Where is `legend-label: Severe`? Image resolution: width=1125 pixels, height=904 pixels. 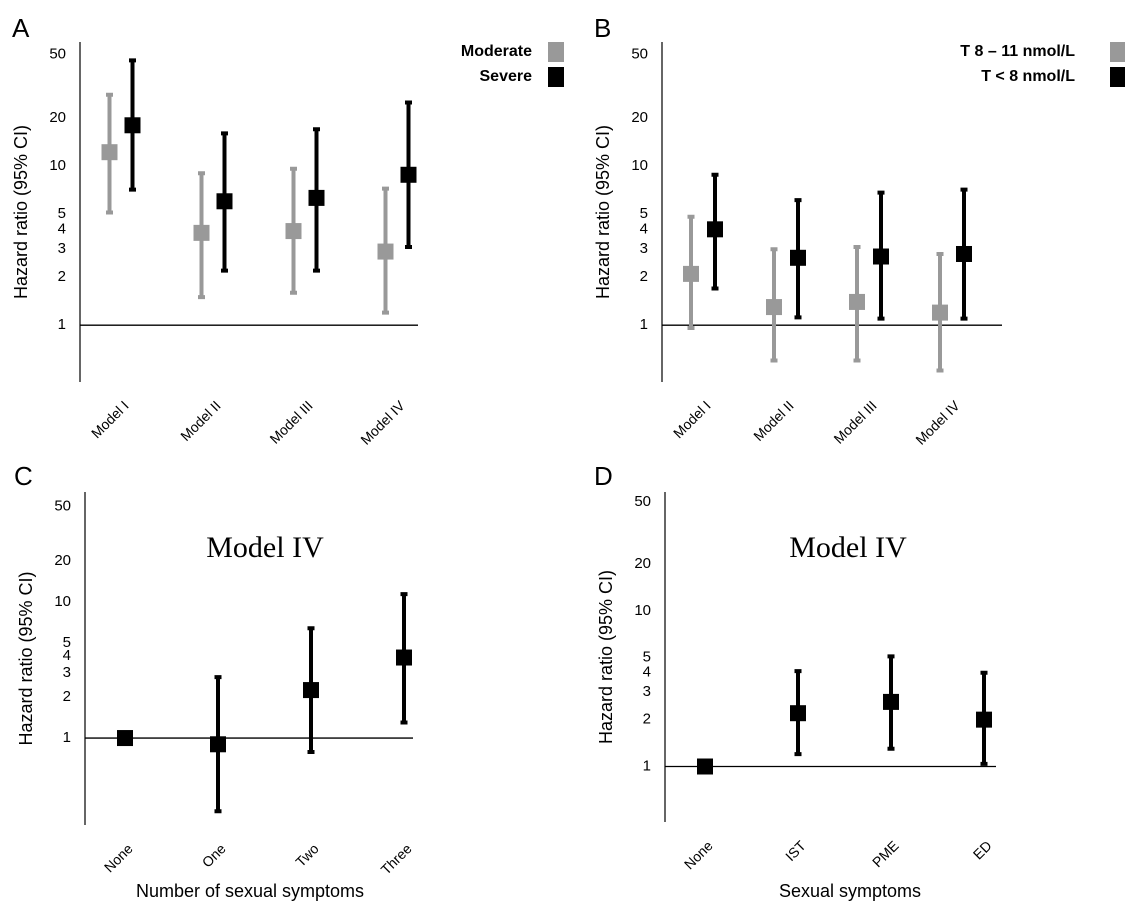
legend-label: Severe is located at coordinates (506, 76).